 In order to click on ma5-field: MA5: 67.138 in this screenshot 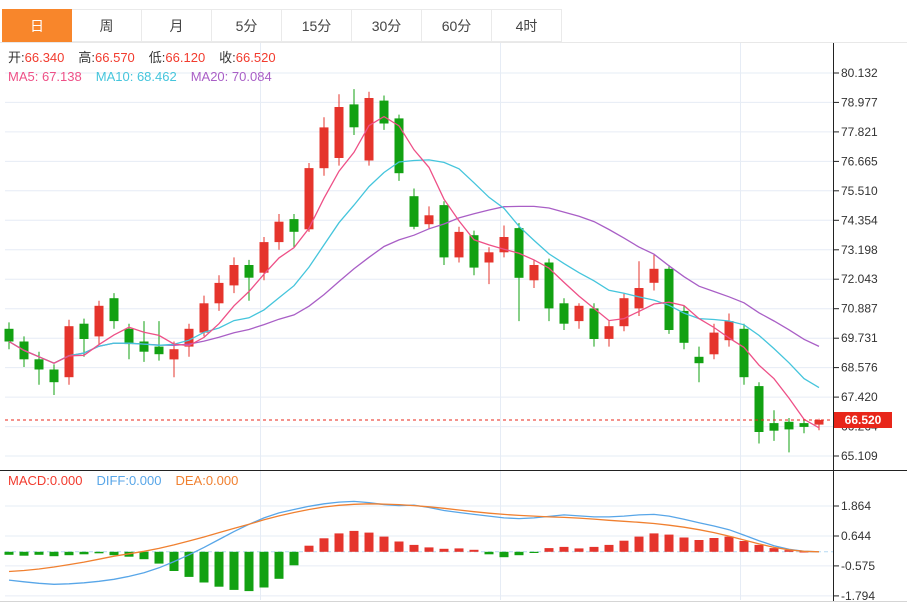, I will do `click(45, 76)`.